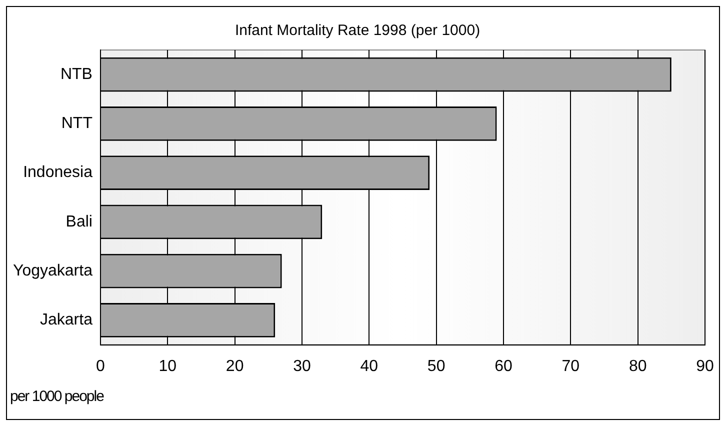 This screenshot has height=428, width=727. I want to click on y-tick-label: Jakarta, so click(66, 320).